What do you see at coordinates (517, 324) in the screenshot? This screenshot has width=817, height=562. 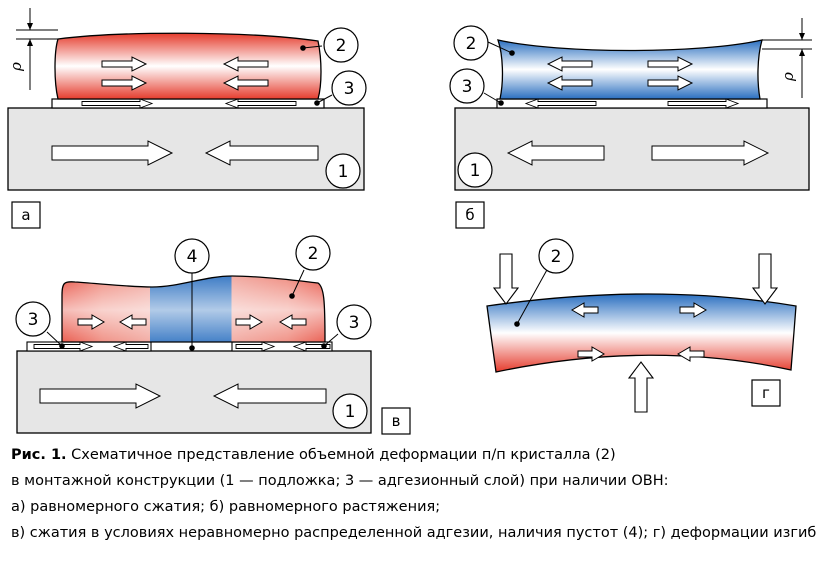 I see `leader-dot-2-g` at bounding box center [517, 324].